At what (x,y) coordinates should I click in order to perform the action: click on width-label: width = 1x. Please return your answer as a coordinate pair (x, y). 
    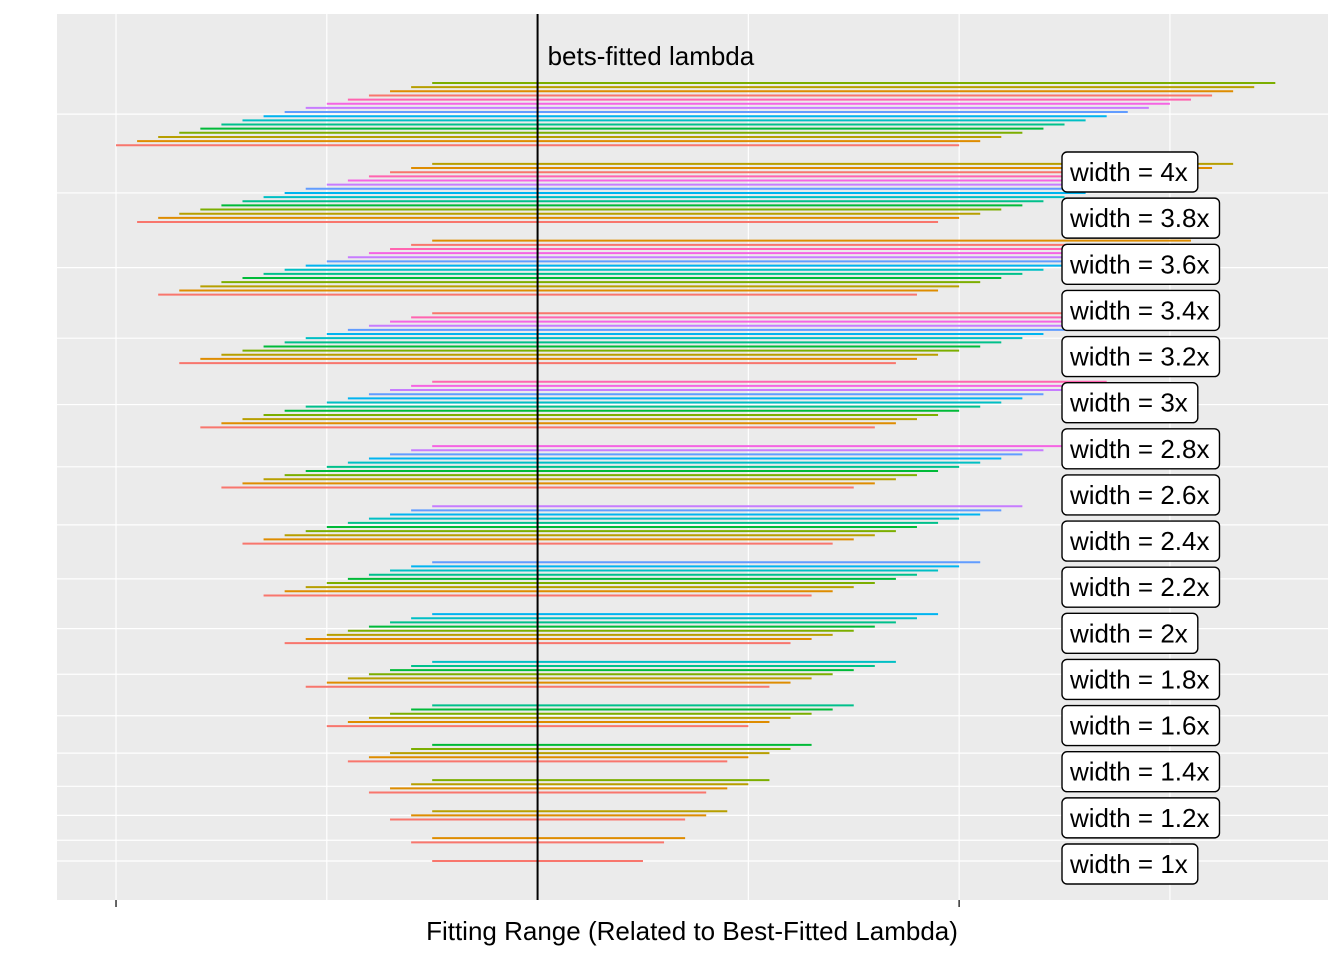
    Looking at the image, I should click on (1130, 864).